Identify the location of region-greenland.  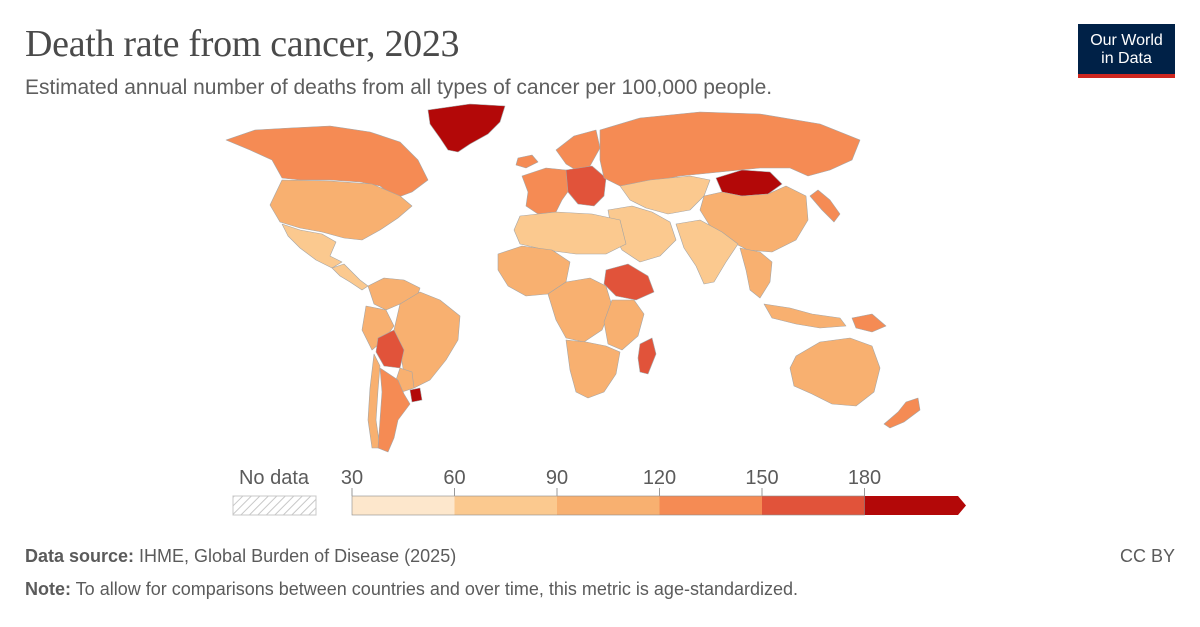
(466, 128).